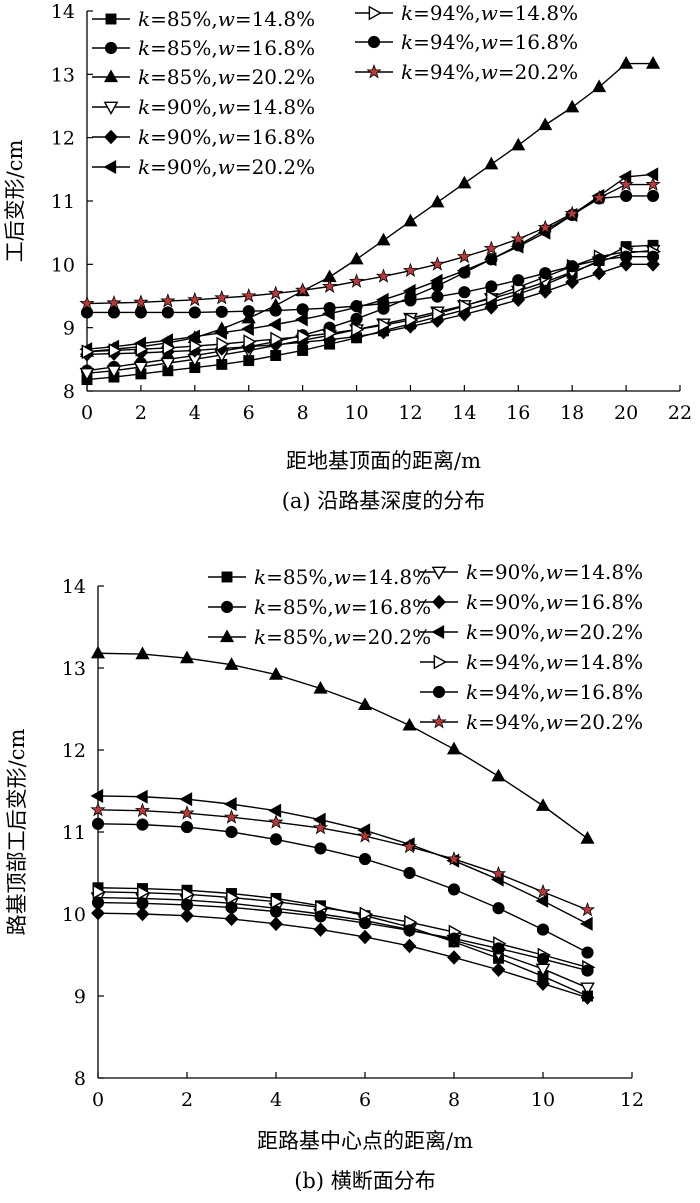 This screenshot has height=1203, width=700. What do you see at coordinates (249, 413) in the screenshot?
I see `x-tick-label: 6` at bounding box center [249, 413].